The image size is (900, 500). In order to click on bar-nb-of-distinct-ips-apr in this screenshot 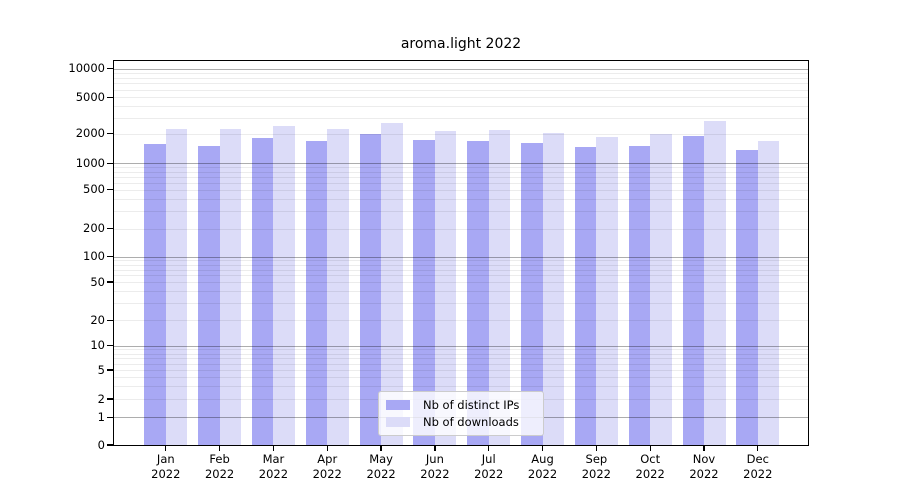, I will do `click(316, 293)`.